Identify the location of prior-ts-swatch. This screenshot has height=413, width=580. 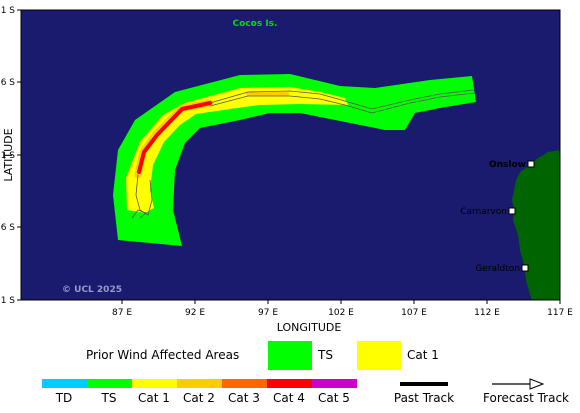
(290, 355).